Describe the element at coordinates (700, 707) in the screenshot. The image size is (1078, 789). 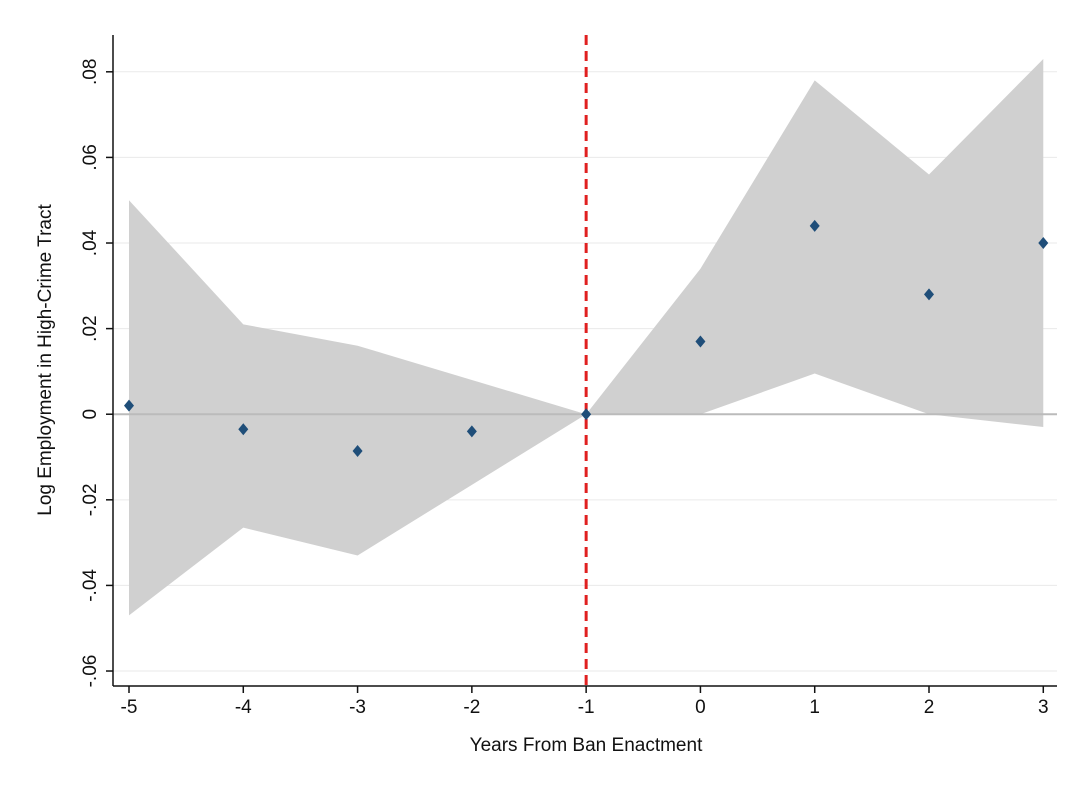
I see `x-tick-label: 0` at that location.